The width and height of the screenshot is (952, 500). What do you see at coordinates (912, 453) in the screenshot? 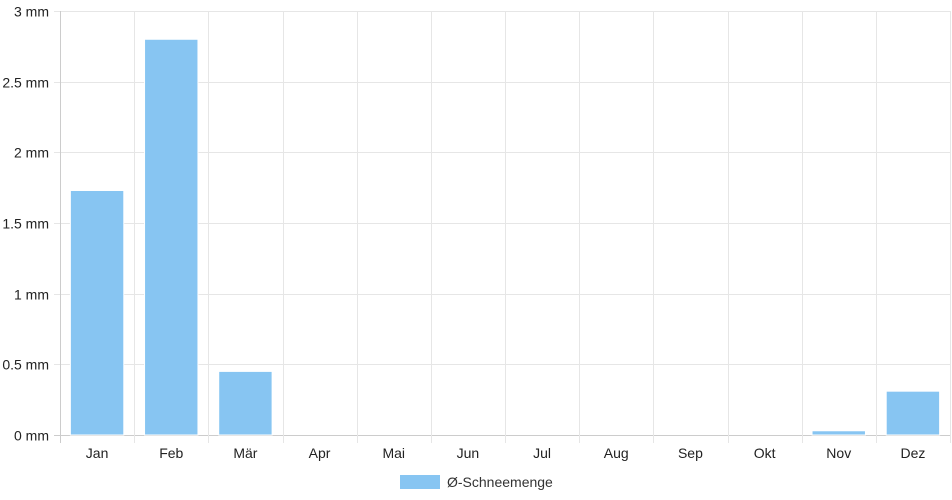
I see `x-tick-label: Dez` at bounding box center [912, 453].